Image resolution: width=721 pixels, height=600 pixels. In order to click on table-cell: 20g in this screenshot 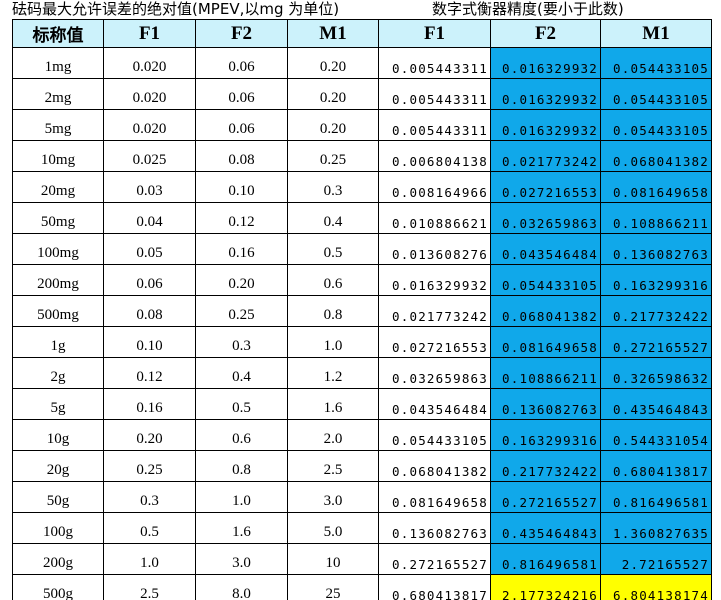, I will do `click(58, 466)`.